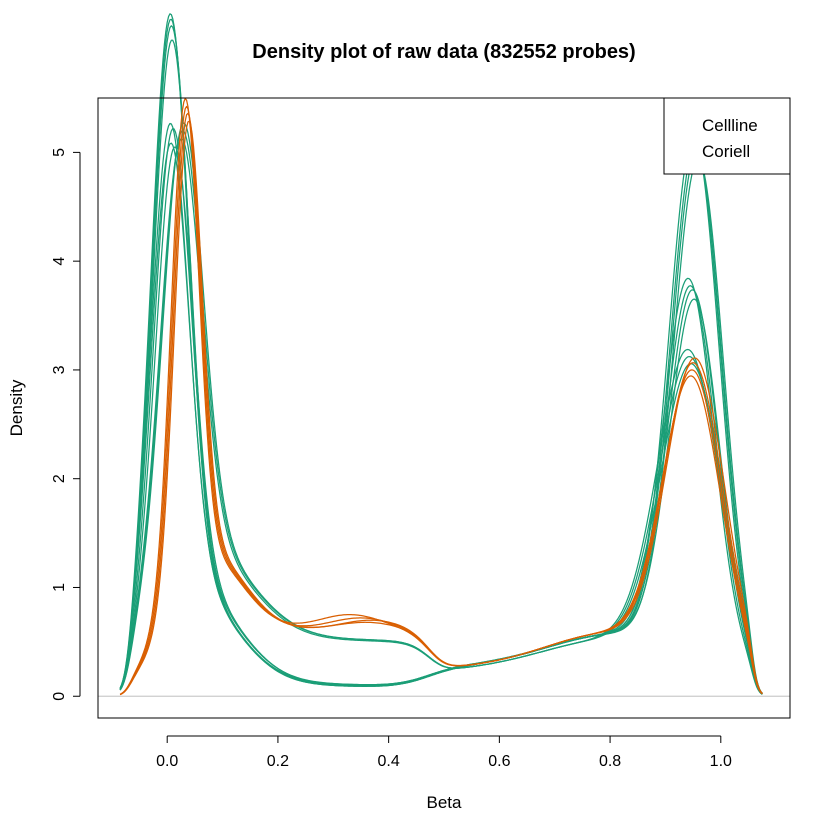 The width and height of the screenshot is (840, 840). Describe the element at coordinates (443, 52) in the screenshot. I see `chart-title: Density plot of raw data (832552 probes)` at that location.